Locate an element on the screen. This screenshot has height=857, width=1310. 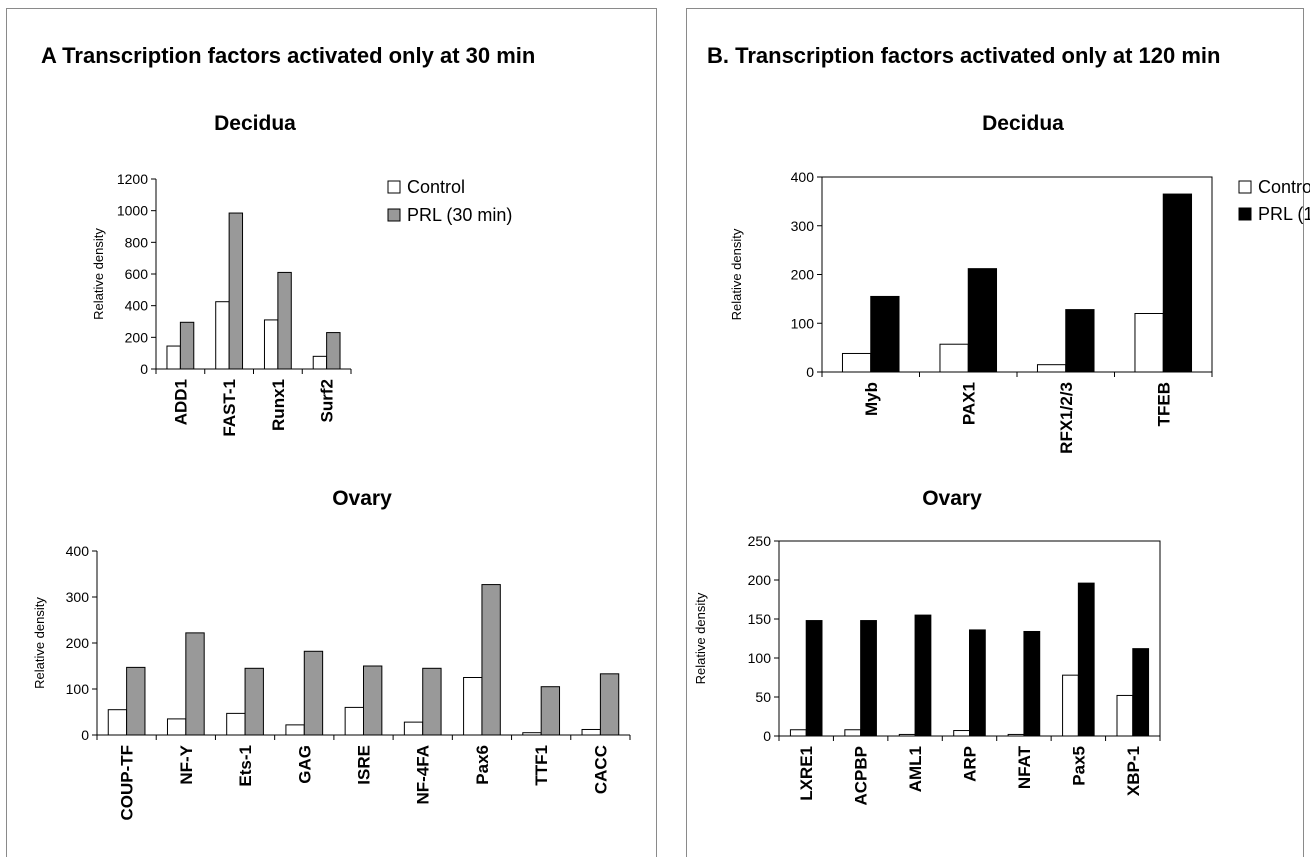
chart-0-legend-label-0: Control is located at coordinates (436, 187).